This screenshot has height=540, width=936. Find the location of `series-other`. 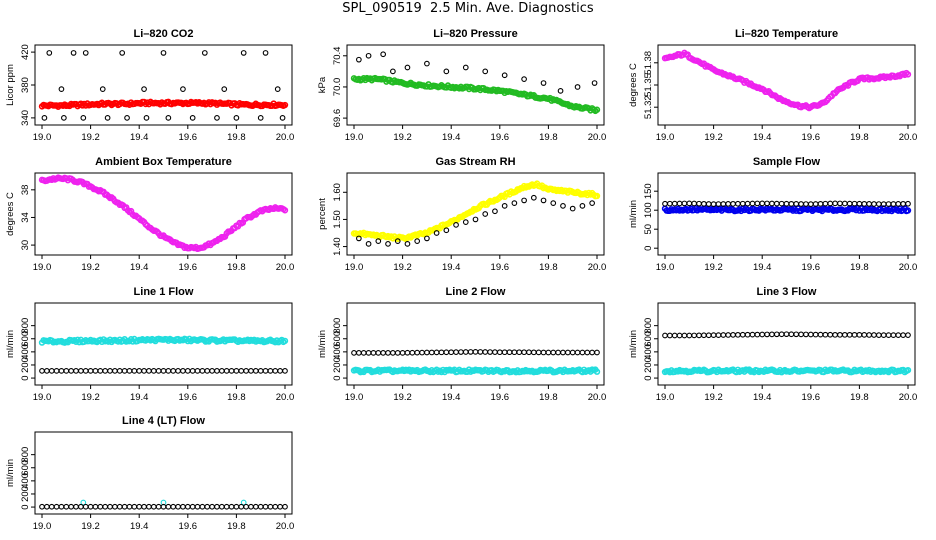

series-other is located at coordinates (786, 335).